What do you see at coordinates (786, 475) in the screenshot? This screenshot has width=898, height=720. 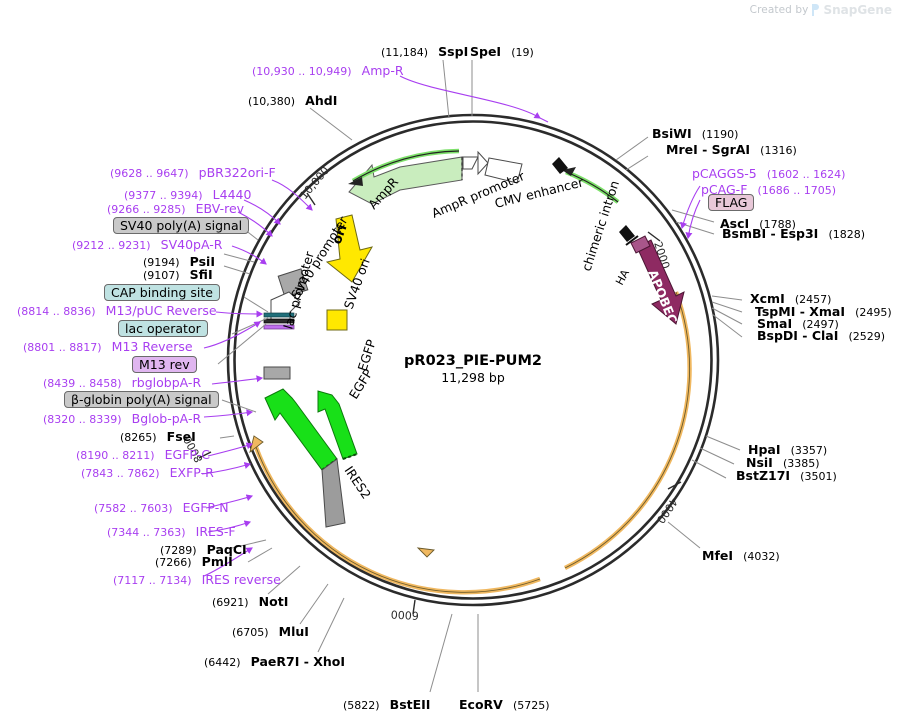 I see `enzyme-label-bstz17i: BstZ17I (3501)` at bounding box center [786, 475].